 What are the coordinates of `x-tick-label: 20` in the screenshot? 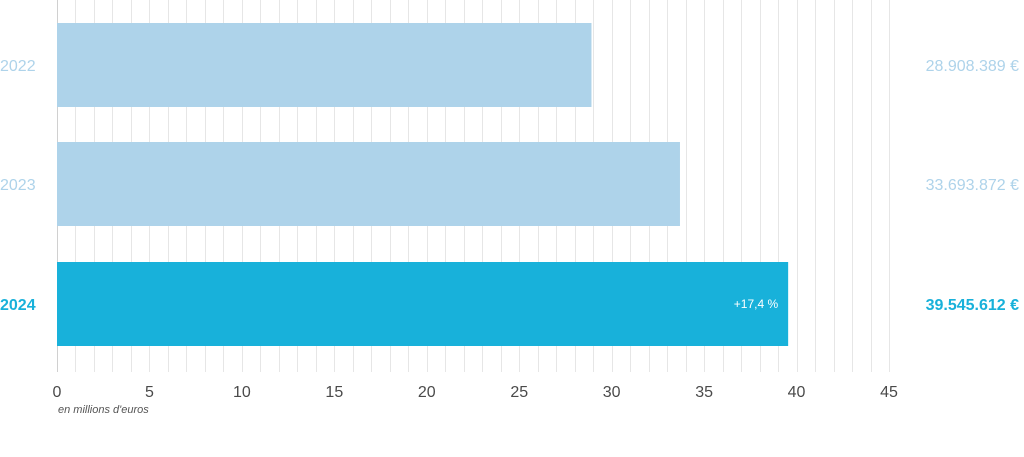 It's located at (427, 392).